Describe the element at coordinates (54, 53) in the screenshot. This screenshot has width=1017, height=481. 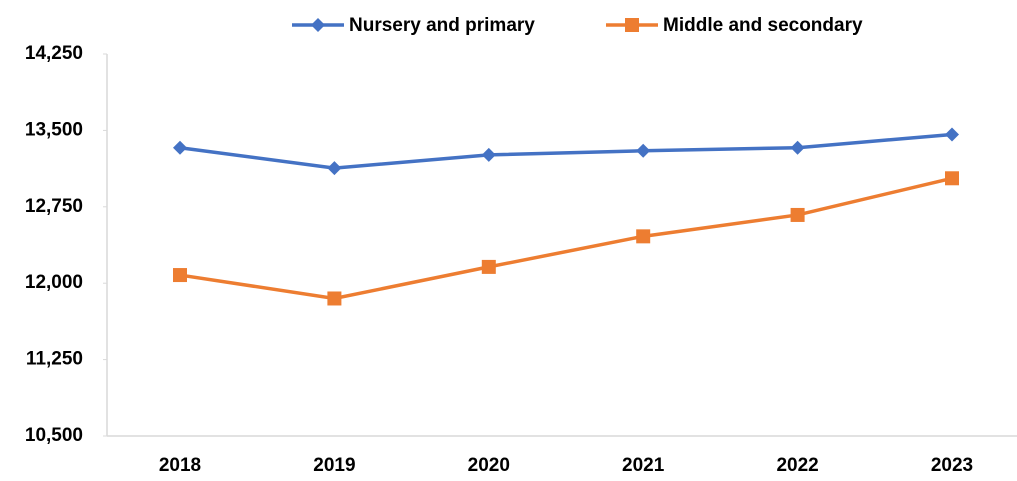
I see `y-tick-label: 14,250` at that location.